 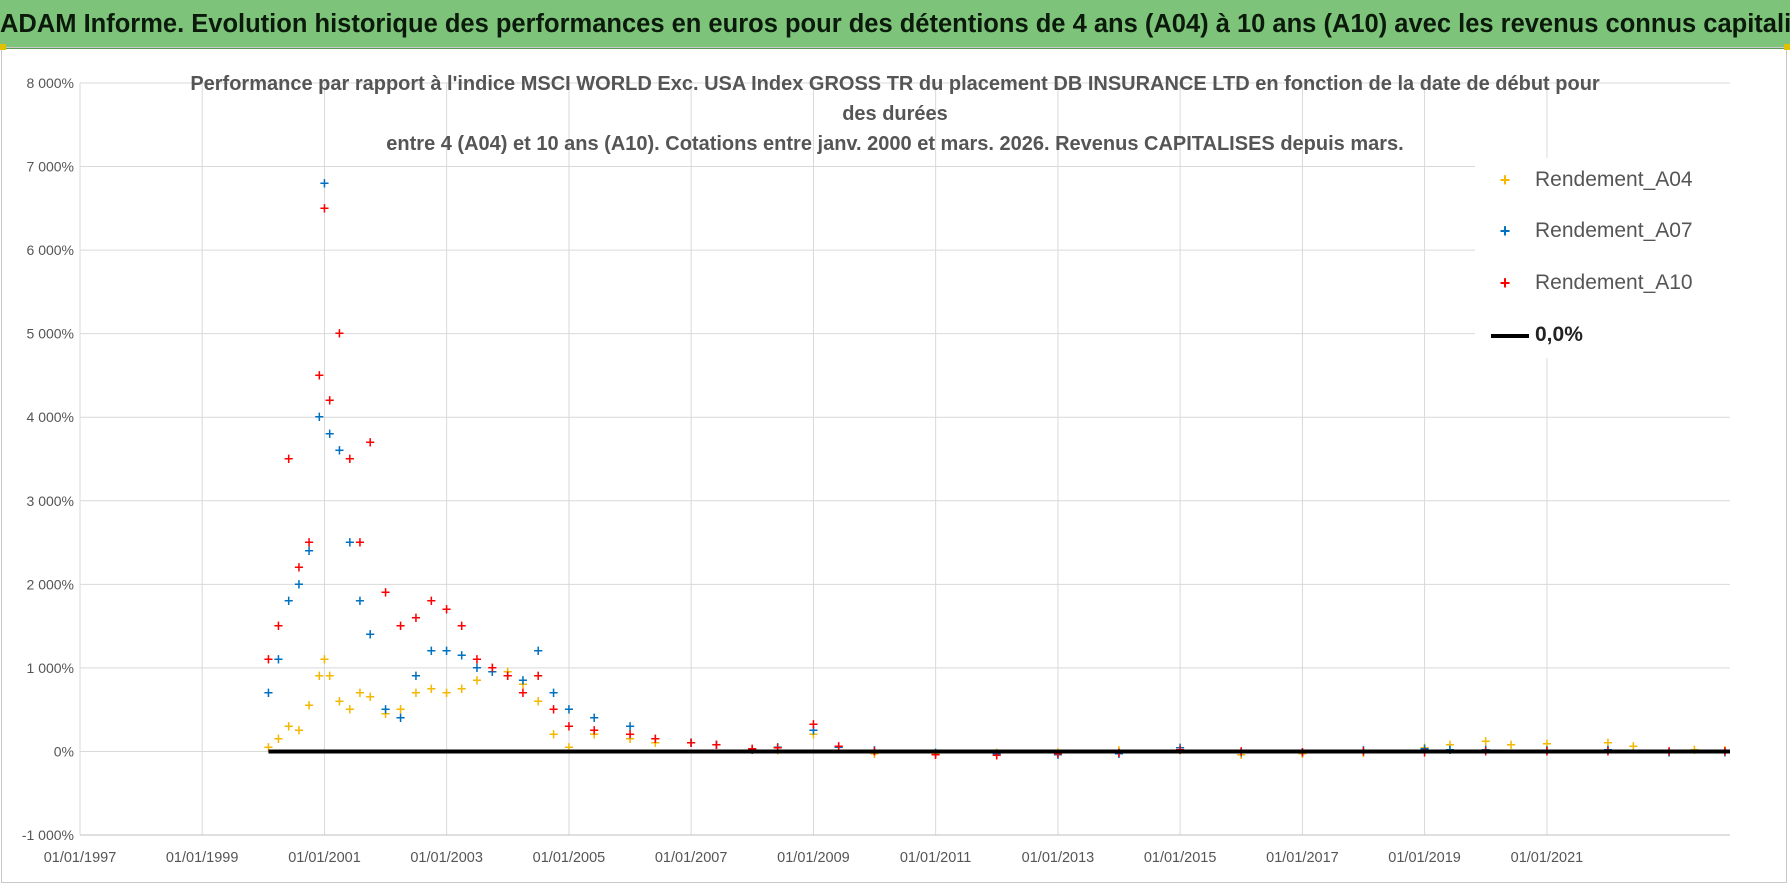 I want to click on legend-label-zero: 0,0%, so click(x=1559, y=334).